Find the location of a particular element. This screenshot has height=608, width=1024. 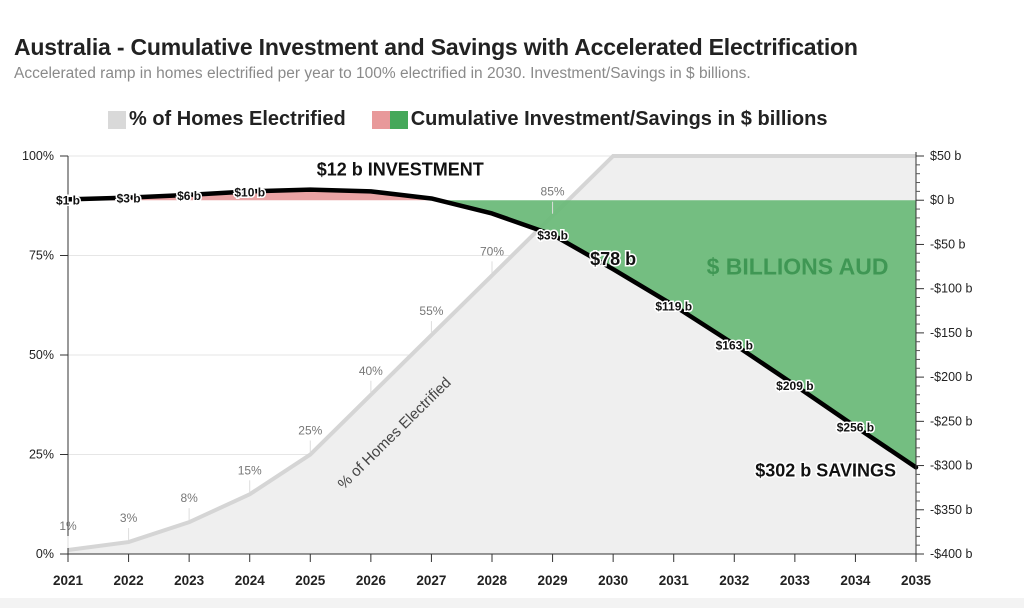

legend-swatch-green is located at coordinates (398, 119).